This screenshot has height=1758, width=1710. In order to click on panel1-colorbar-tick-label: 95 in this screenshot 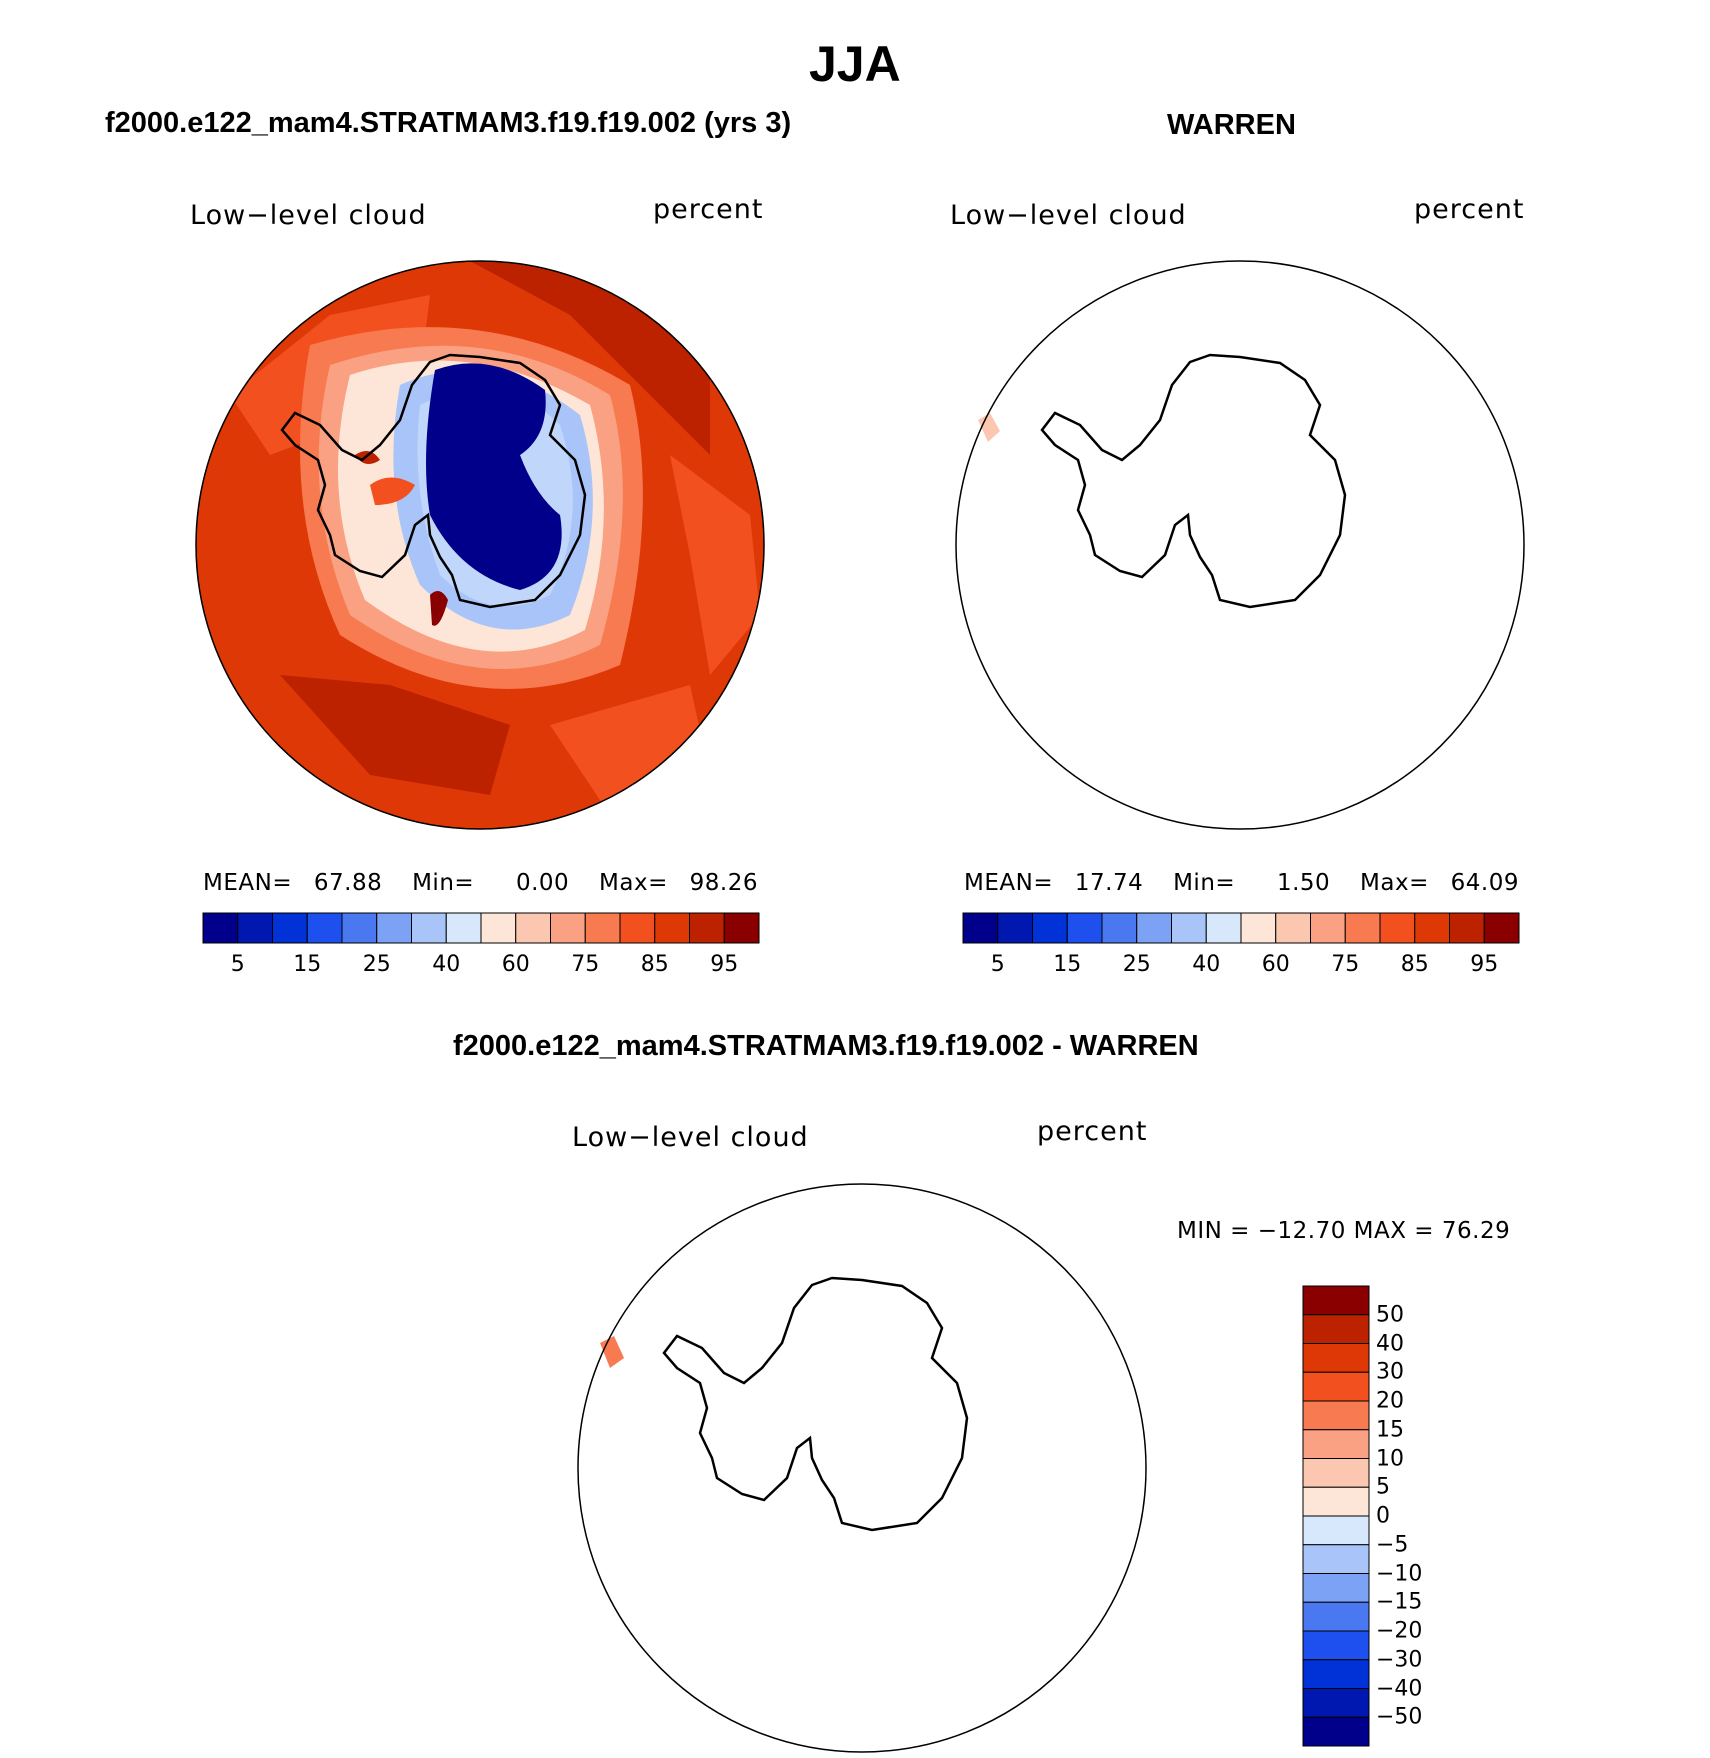, I will do `click(724, 964)`.